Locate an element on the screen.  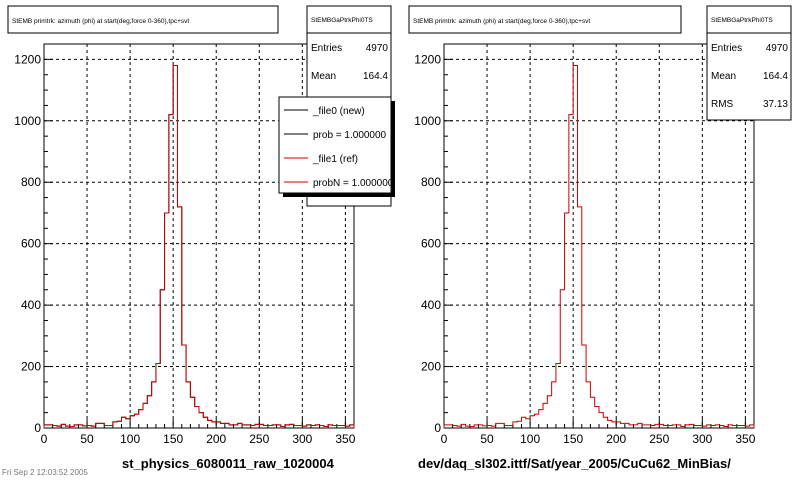
legend-entry: probN = 1.000000 is located at coordinates (353, 183).